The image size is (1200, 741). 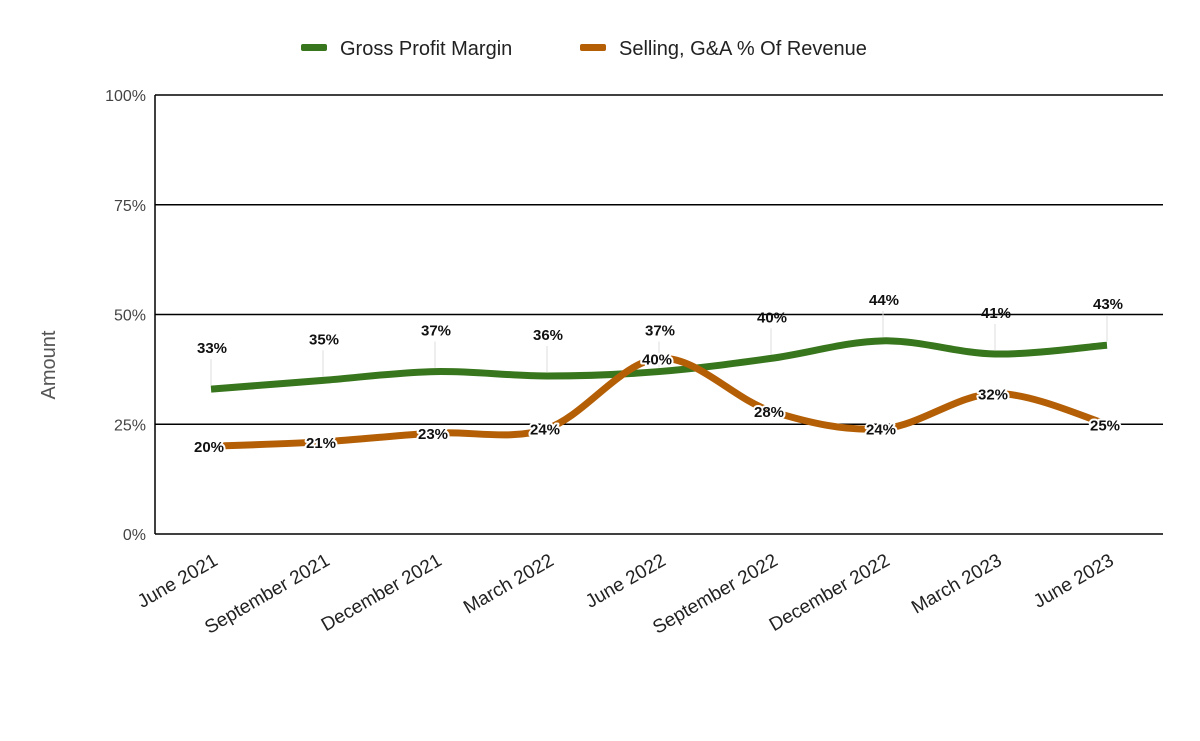 I want to click on data-label: 36%, so click(x=548, y=335).